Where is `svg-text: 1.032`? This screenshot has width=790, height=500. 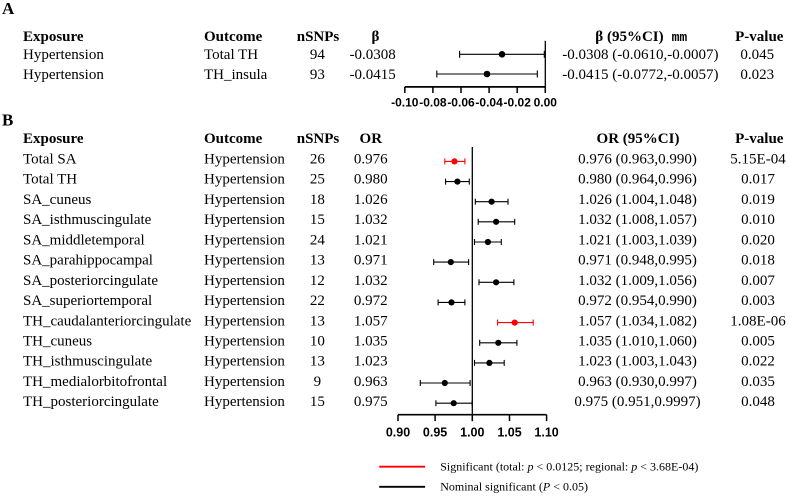
svg-text: 1.032 is located at coordinates (371, 281).